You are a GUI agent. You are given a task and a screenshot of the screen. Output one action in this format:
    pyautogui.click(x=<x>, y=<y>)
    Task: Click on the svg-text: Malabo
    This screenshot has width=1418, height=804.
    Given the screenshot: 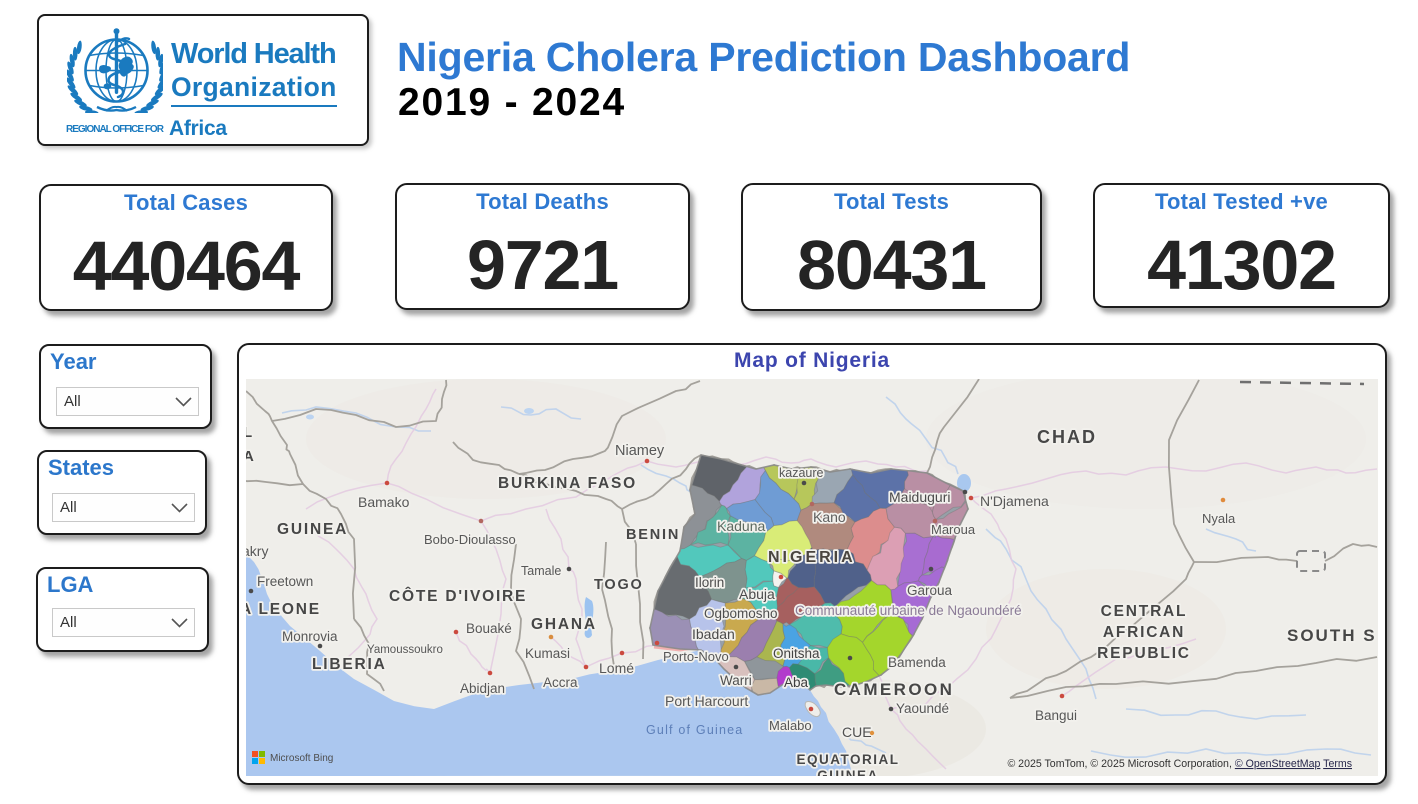 What is the action you would take?
    pyautogui.click(x=790, y=725)
    